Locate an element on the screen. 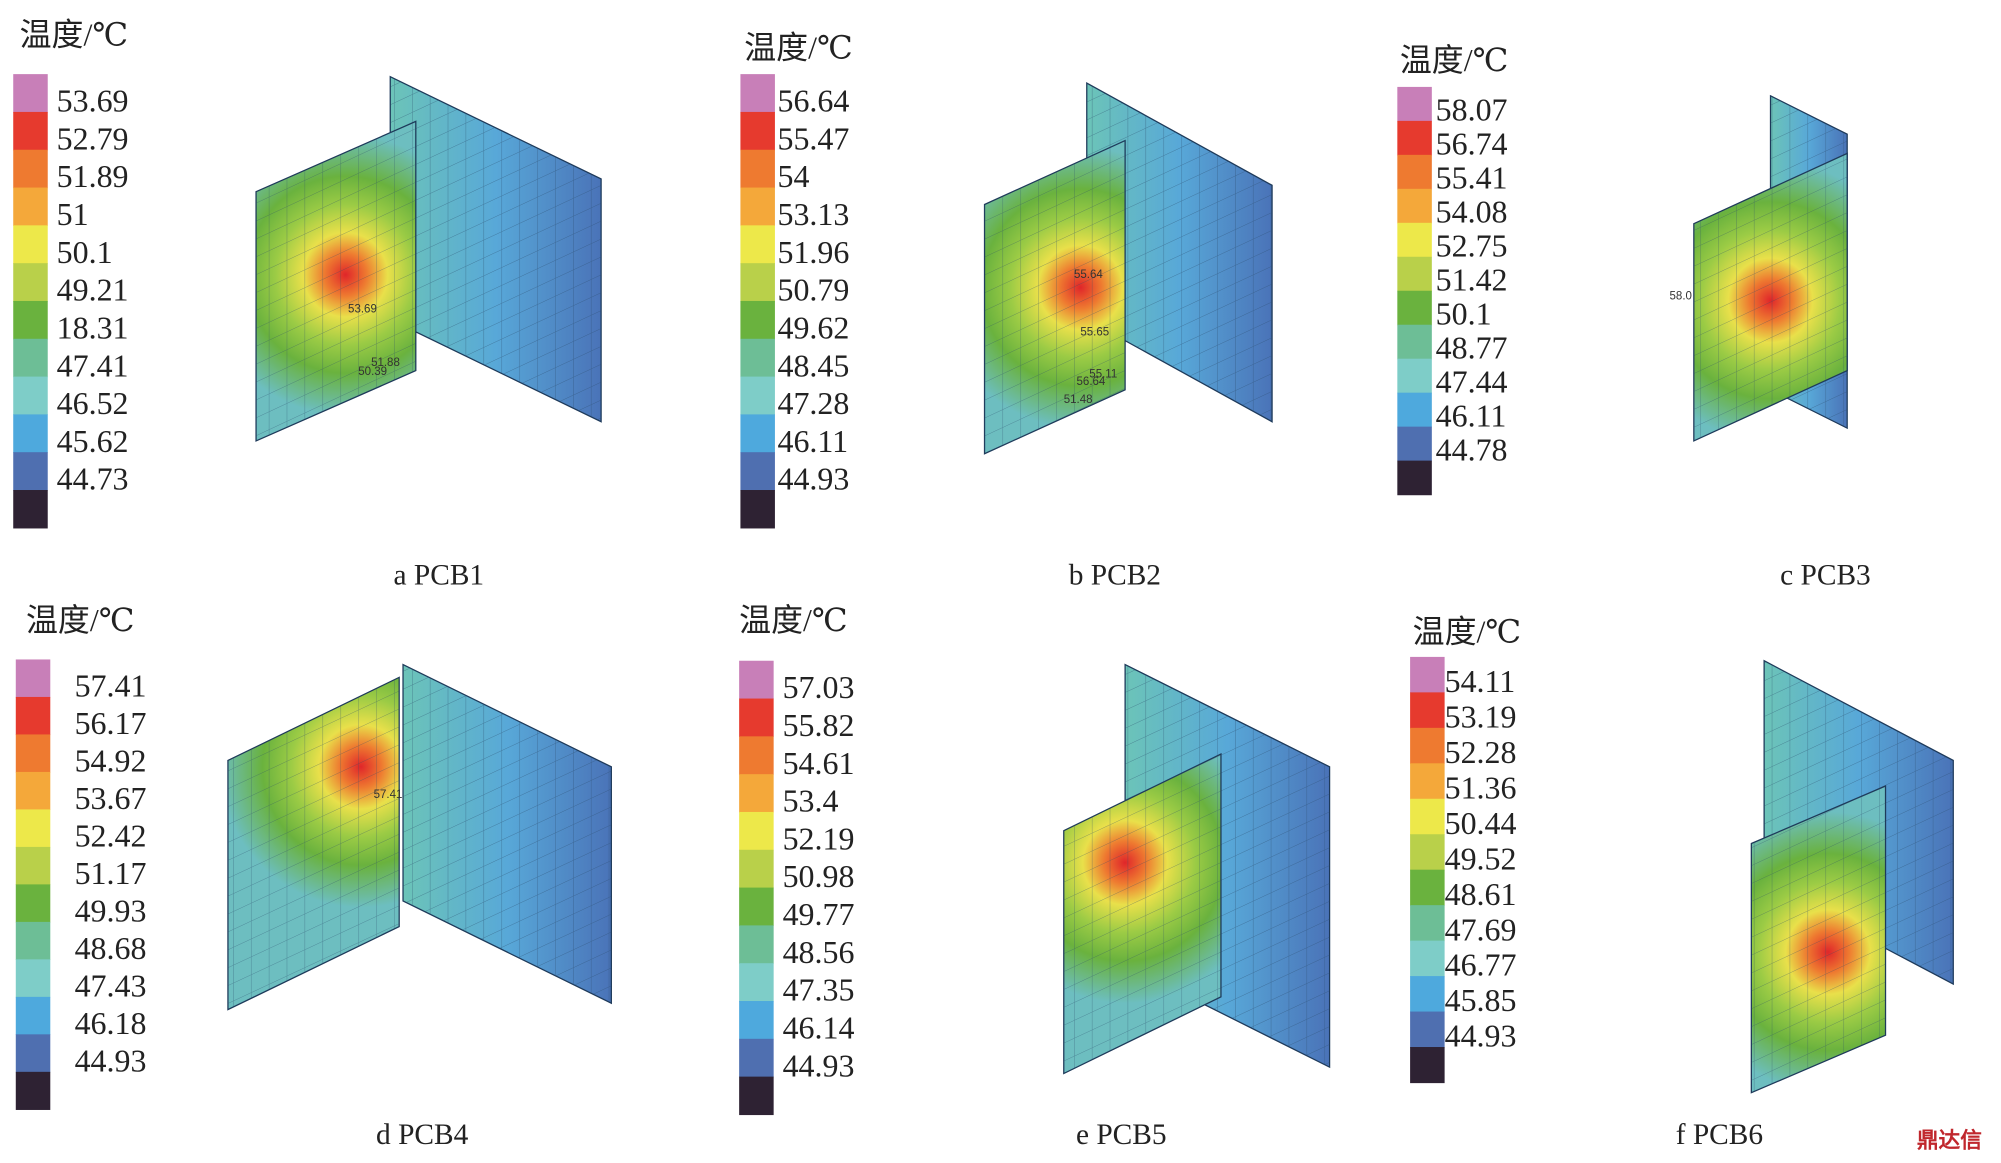 This screenshot has width=2001, height=1163. legend-label: 49.62 is located at coordinates (813, 327).